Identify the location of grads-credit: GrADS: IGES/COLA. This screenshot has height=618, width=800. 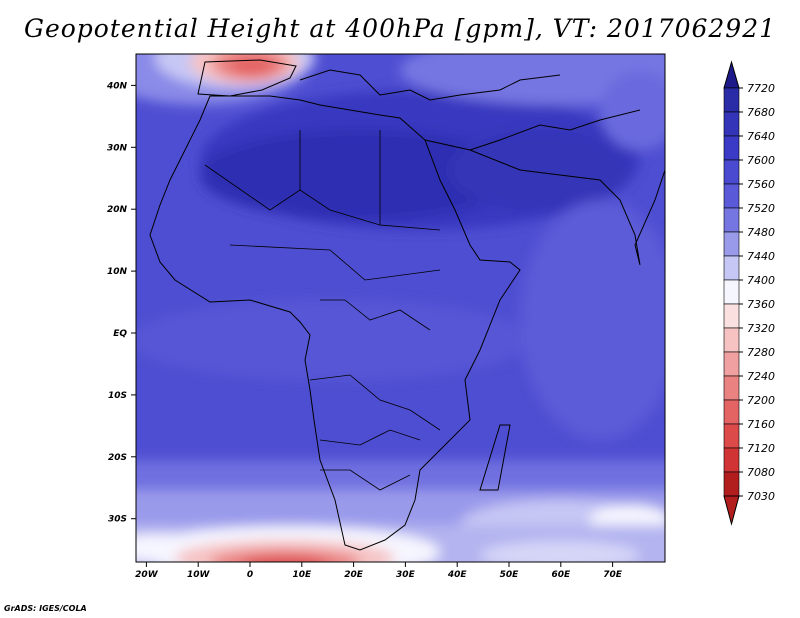
(45, 608).